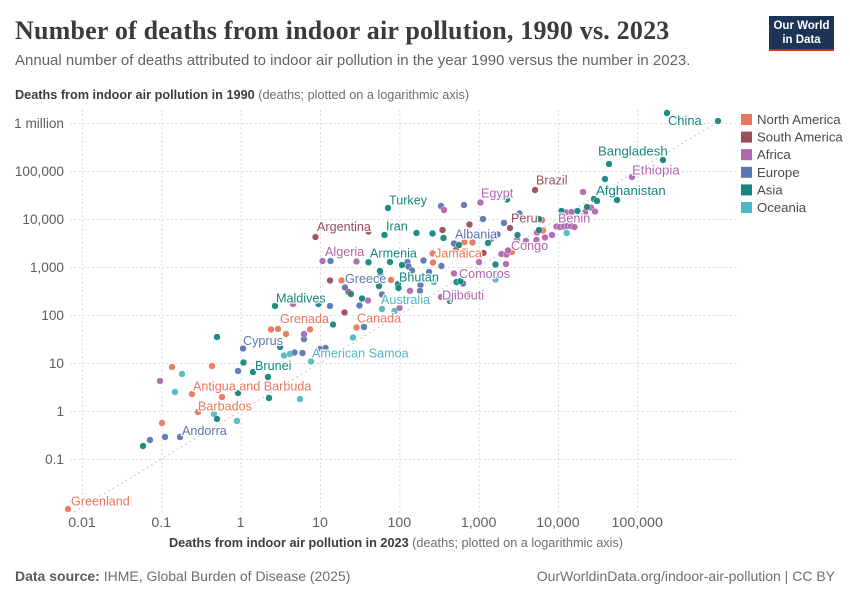  What do you see at coordinates (656, 170) in the screenshot?
I see `svg-text: Ethiopia` at bounding box center [656, 170].